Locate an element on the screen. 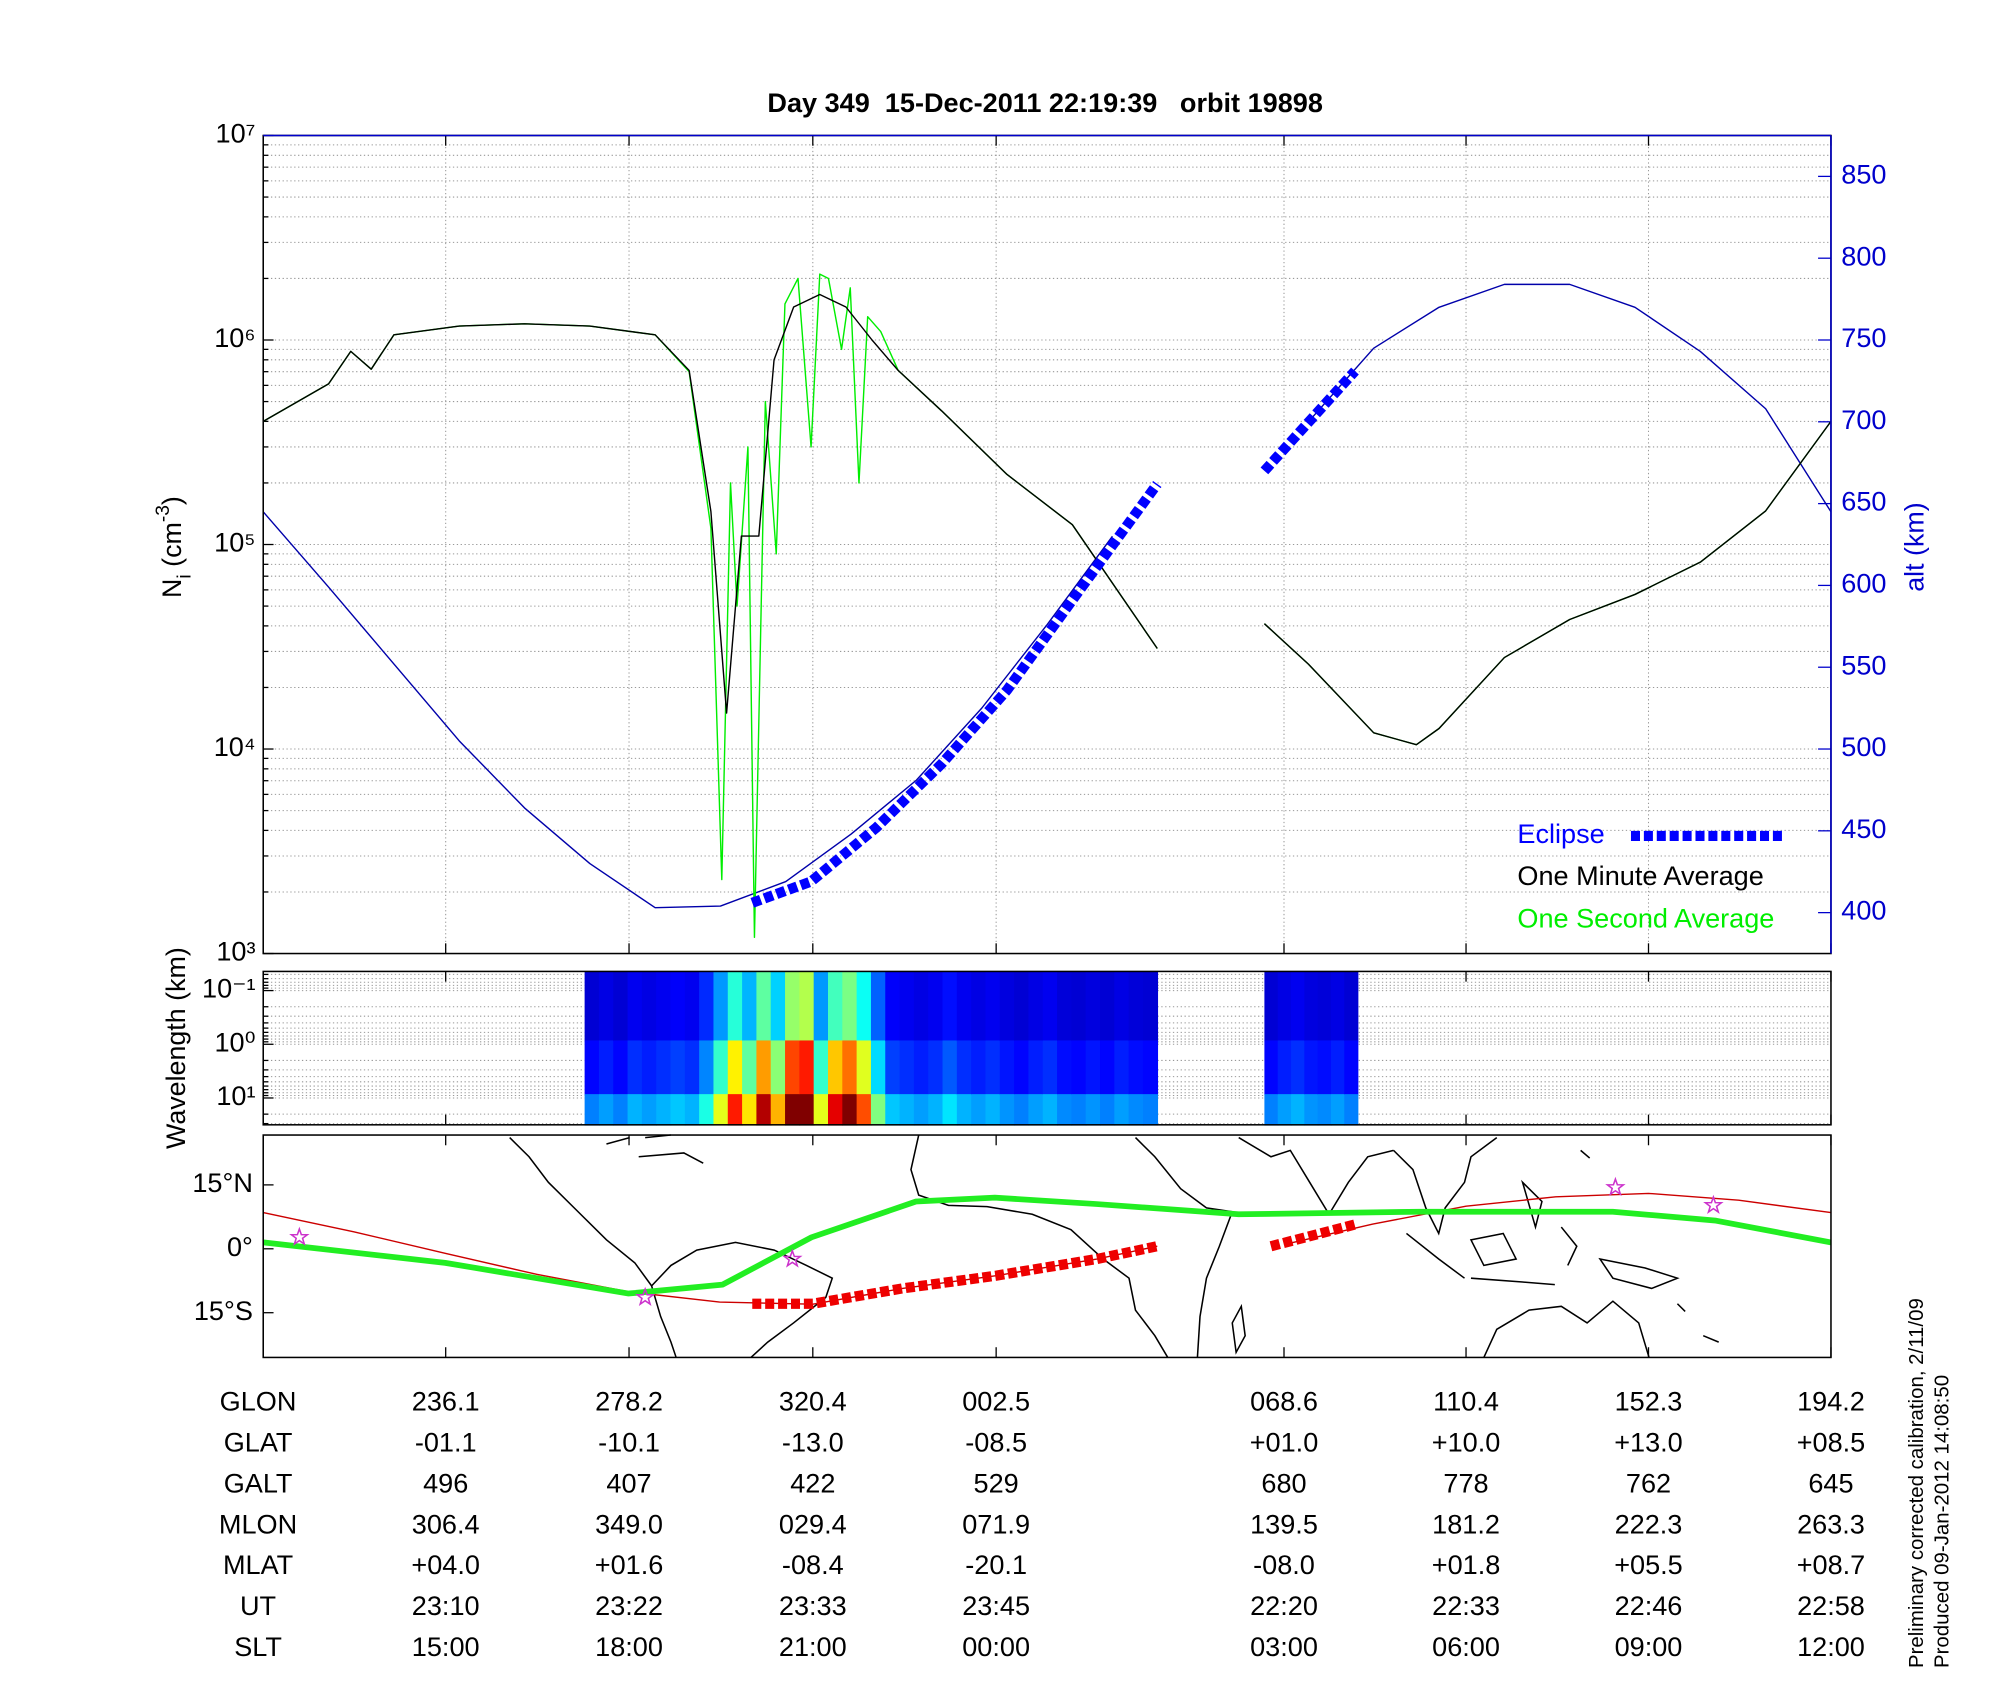  table-row-label: GLAT is located at coordinates (258, 1443).